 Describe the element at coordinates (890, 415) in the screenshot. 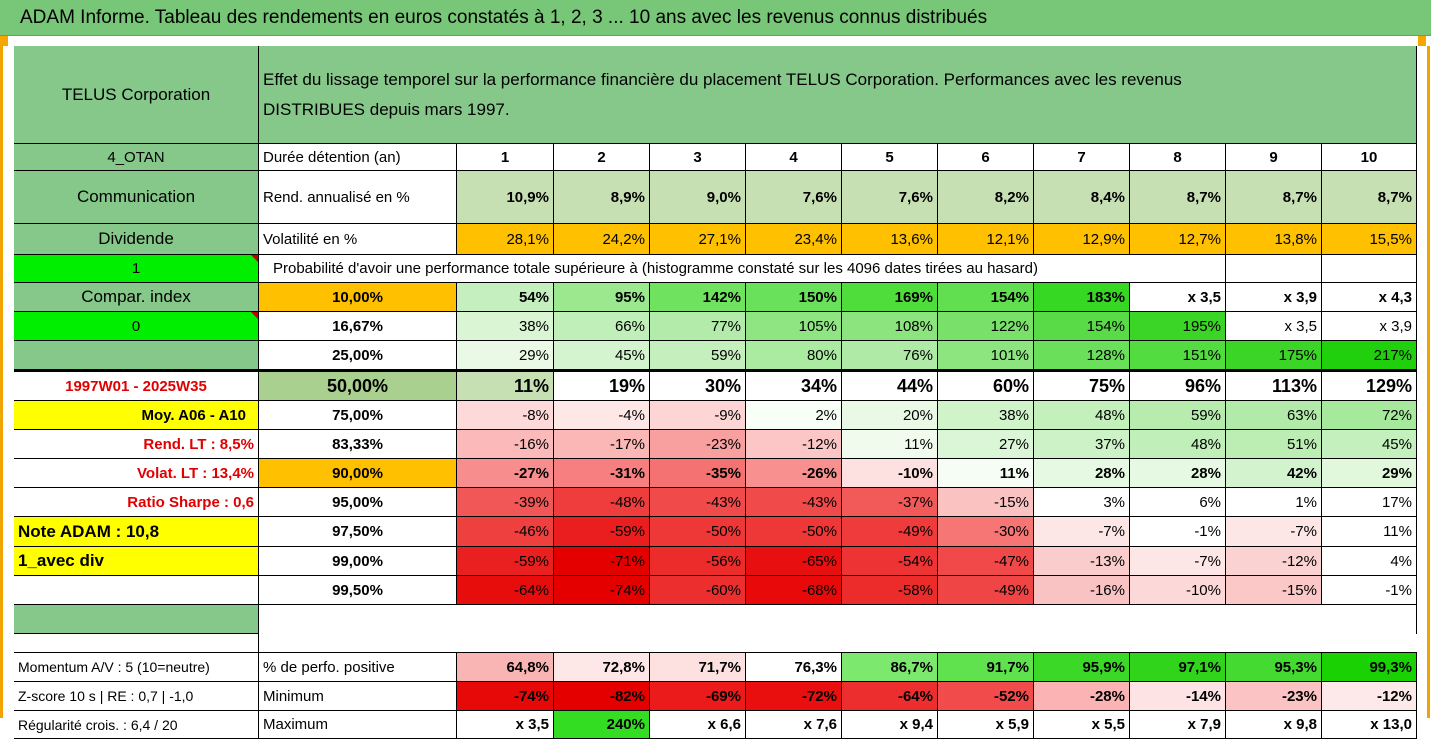

I see `prob-value: 20%` at that location.